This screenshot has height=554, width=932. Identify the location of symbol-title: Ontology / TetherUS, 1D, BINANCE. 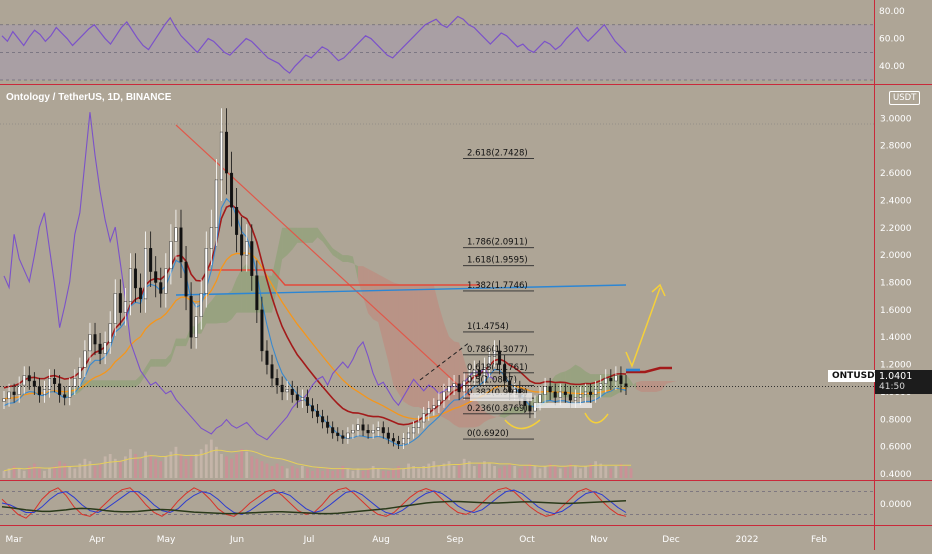
(89, 97).